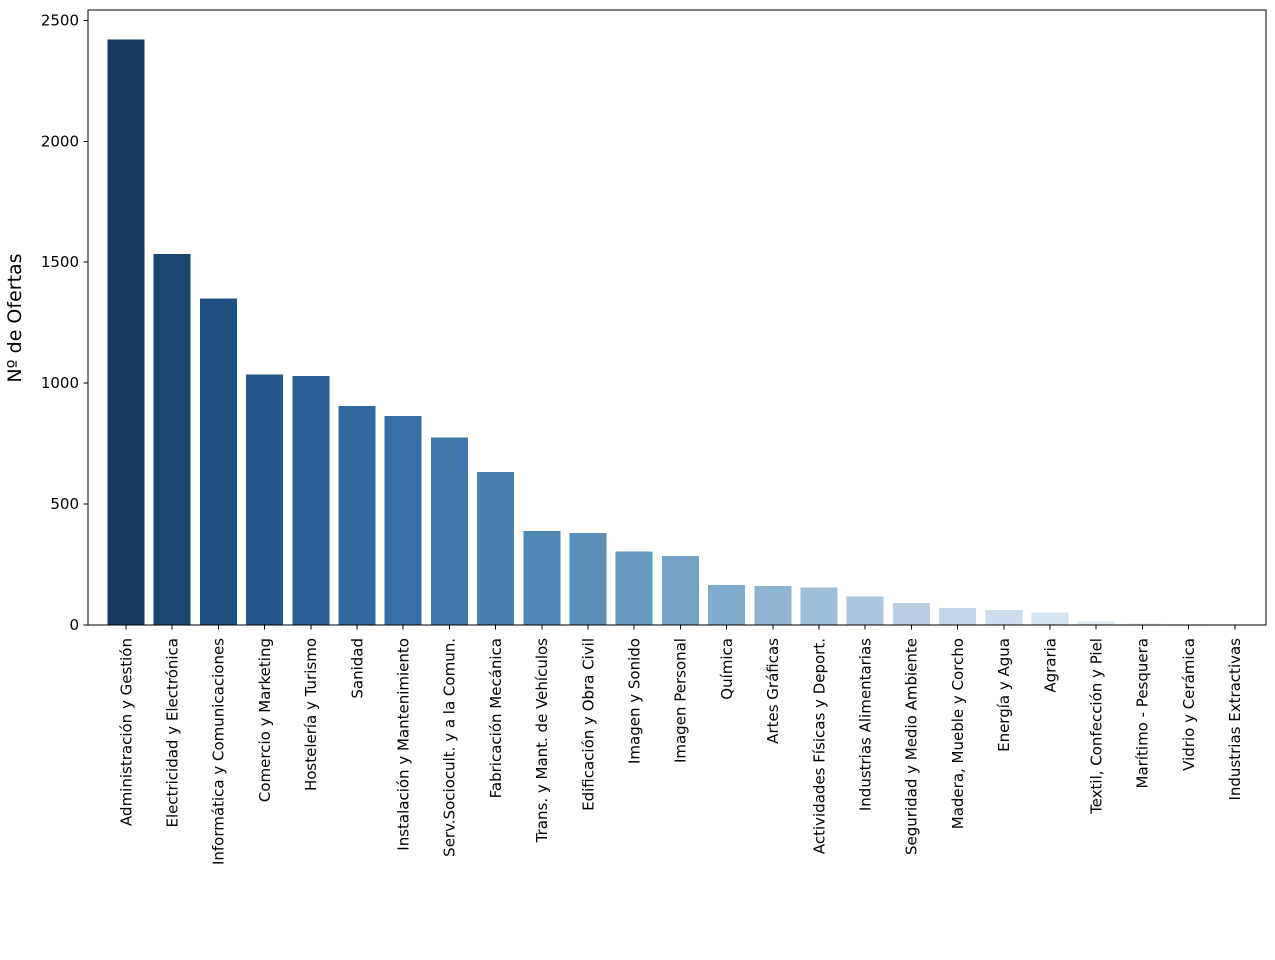 The image size is (1275, 960). What do you see at coordinates (15, 317) in the screenshot?
I see `y-axis-title: Nº de Ofertas` at bounding box center [15, 317].